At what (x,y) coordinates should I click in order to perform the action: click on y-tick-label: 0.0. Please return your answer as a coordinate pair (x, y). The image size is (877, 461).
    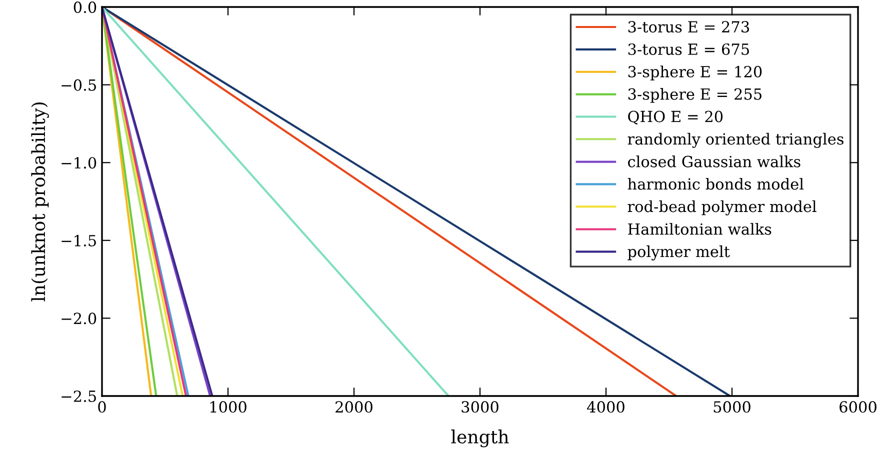
    Looking at the image, I should click on (85, 7).